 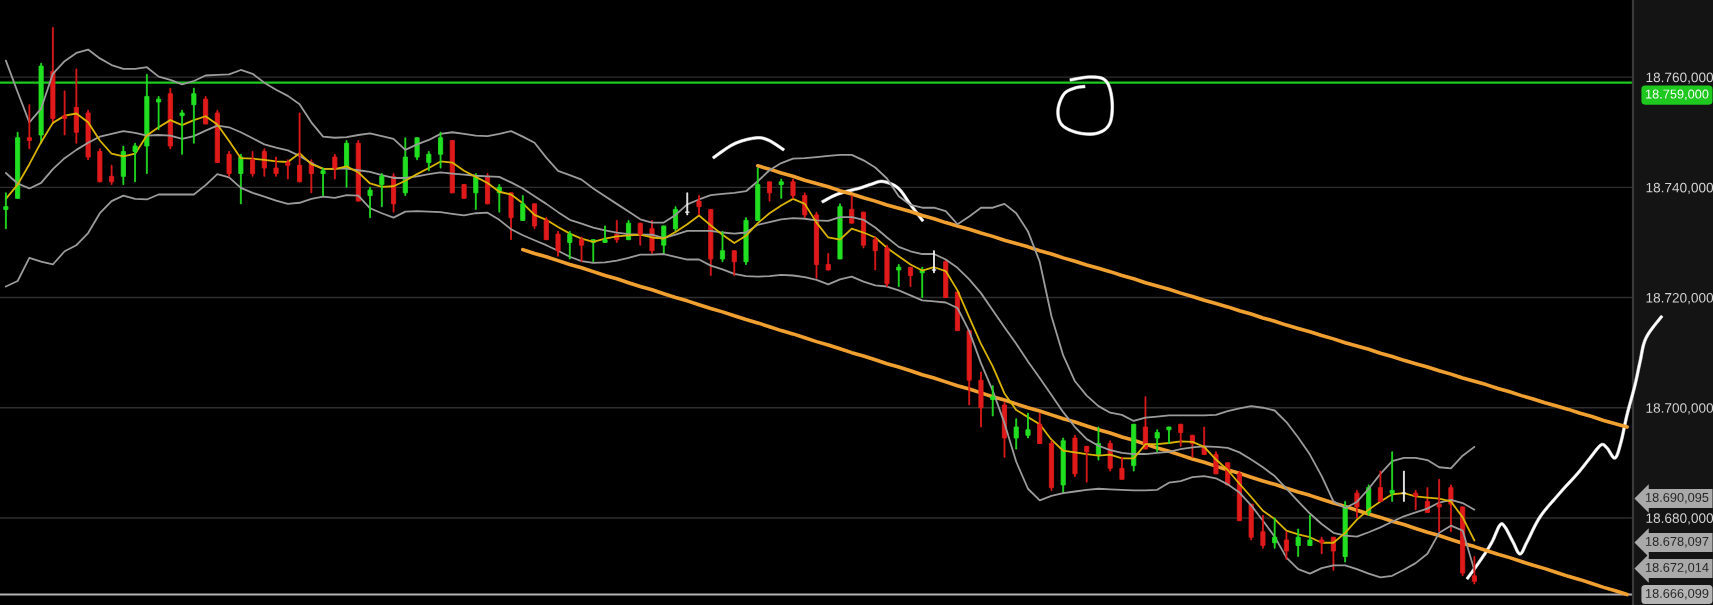 I want to click on text: 18.672,014, so click(x=1677, y=568).